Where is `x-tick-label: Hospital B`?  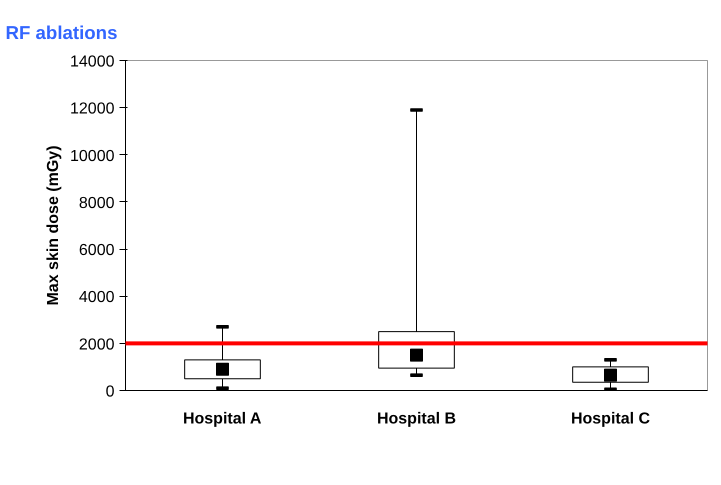 x-tick-label: Hospital B is located at coordinates (416, 419).